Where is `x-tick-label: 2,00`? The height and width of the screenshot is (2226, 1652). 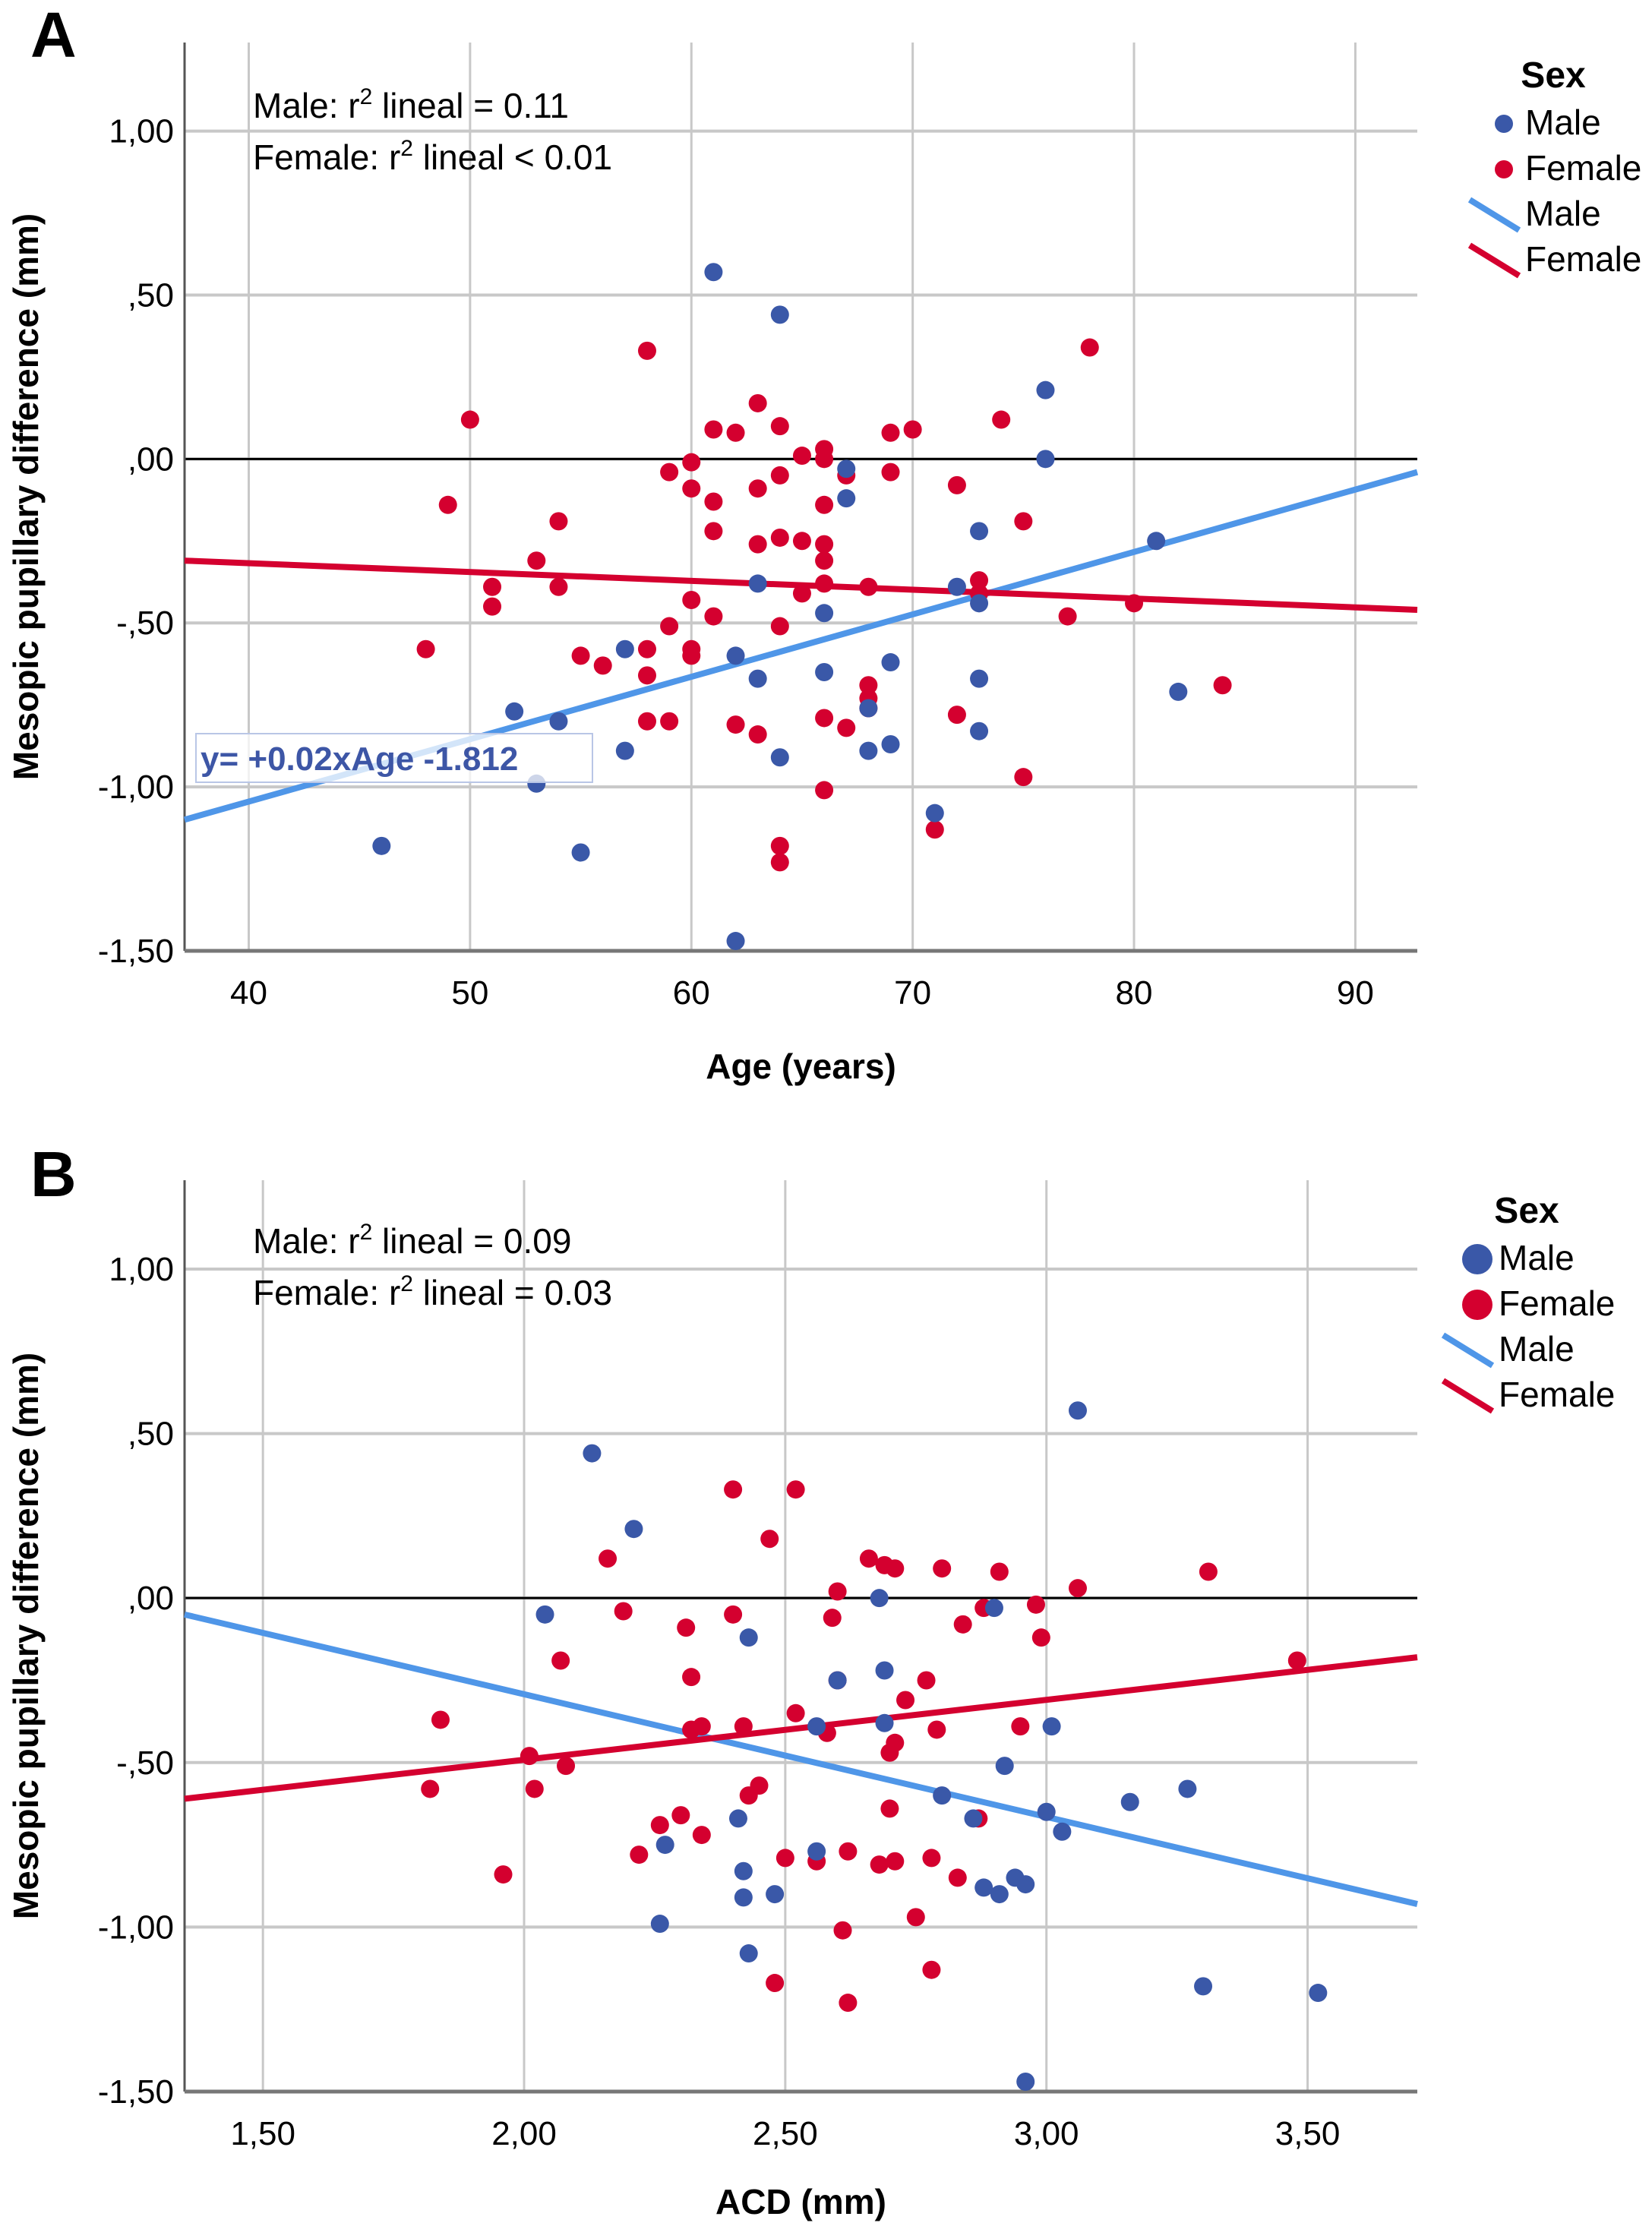
x-tick-label: 2,00 is located at coordinates (524, 2133).